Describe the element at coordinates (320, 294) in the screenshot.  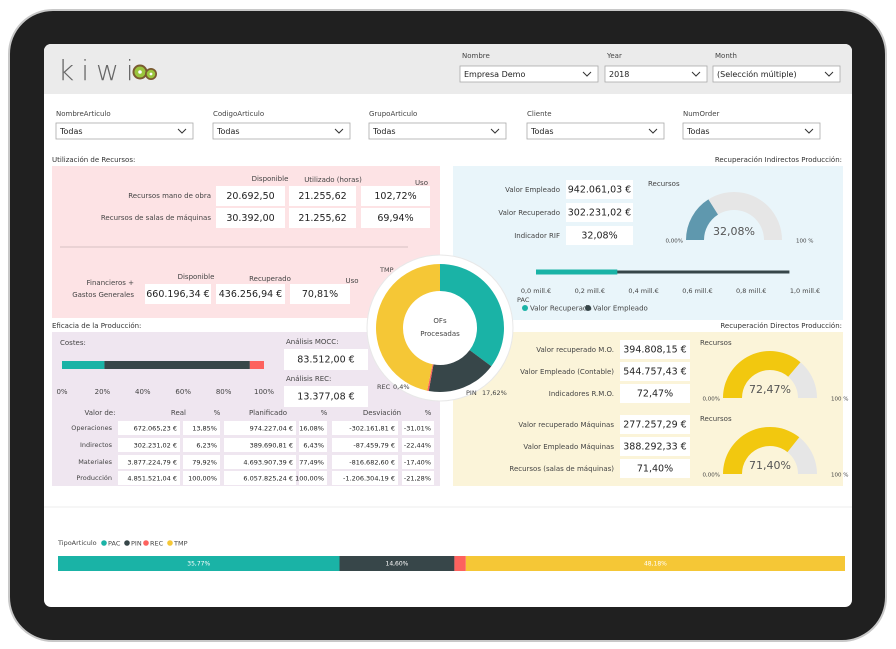
I see `value: 70,81%` at that location.